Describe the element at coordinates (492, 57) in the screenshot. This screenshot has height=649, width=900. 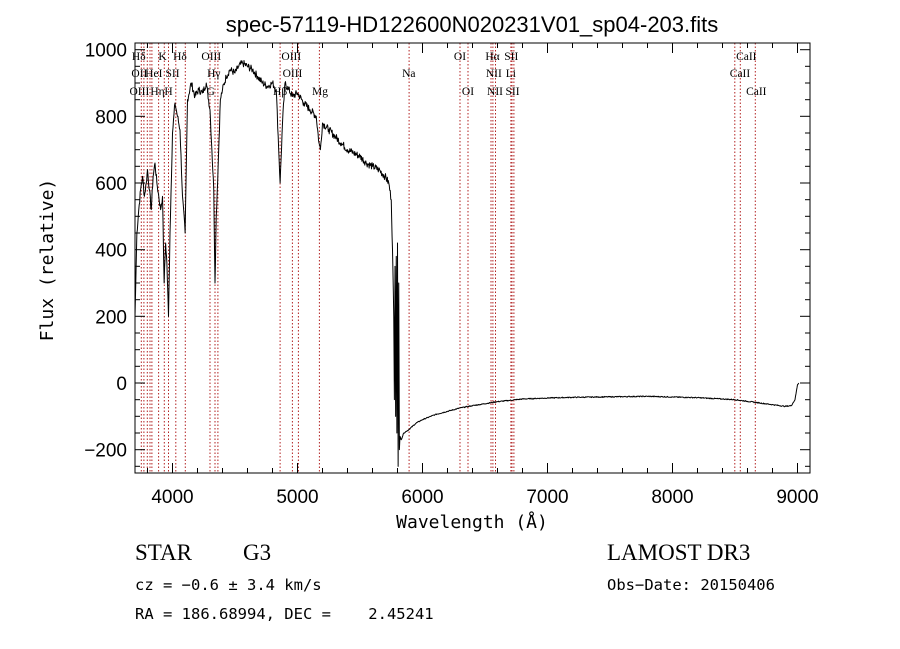
I see `line-marker-label: Hα` at that location.